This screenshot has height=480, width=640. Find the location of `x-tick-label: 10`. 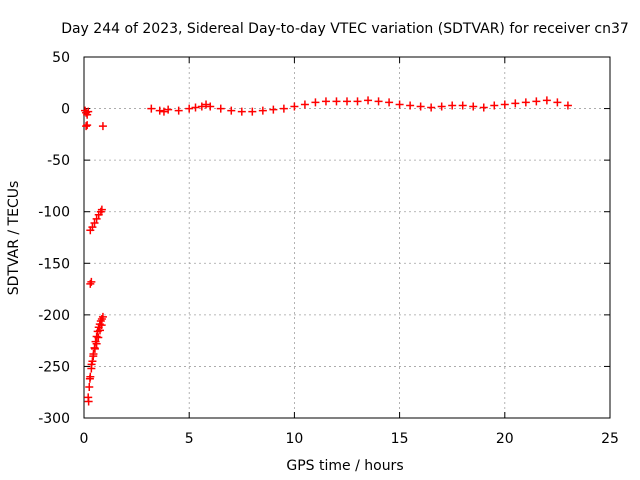

x-tick-label: 10 is located at coordinates (294, 439).